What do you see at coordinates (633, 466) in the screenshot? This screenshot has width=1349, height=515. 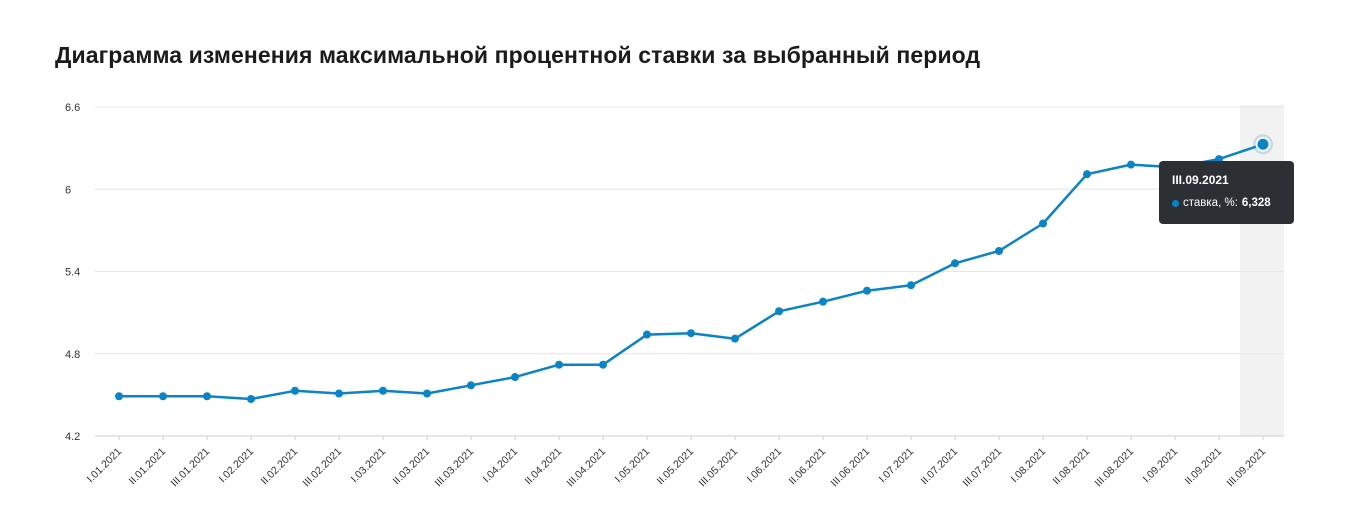 I see `x-tick-label: I.05.2021` at bounding box center [633, 466].